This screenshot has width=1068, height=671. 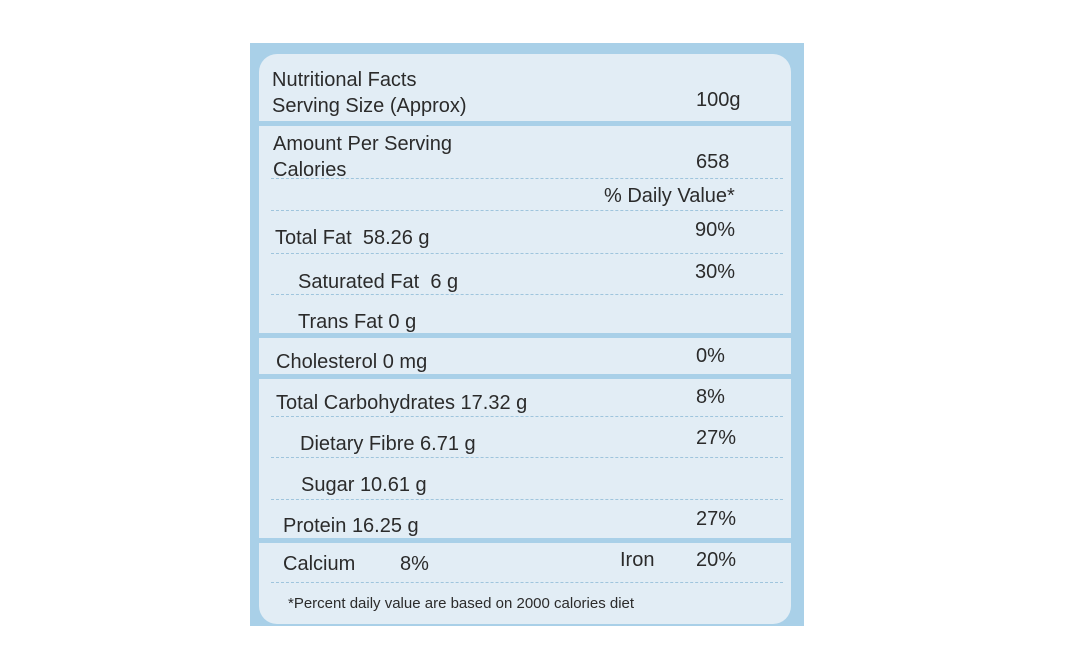 What do you see at coordinates (715, 230) in the screenshot?
I see `nutrient-daily-value: 90%` at bounding box center [715, 230].